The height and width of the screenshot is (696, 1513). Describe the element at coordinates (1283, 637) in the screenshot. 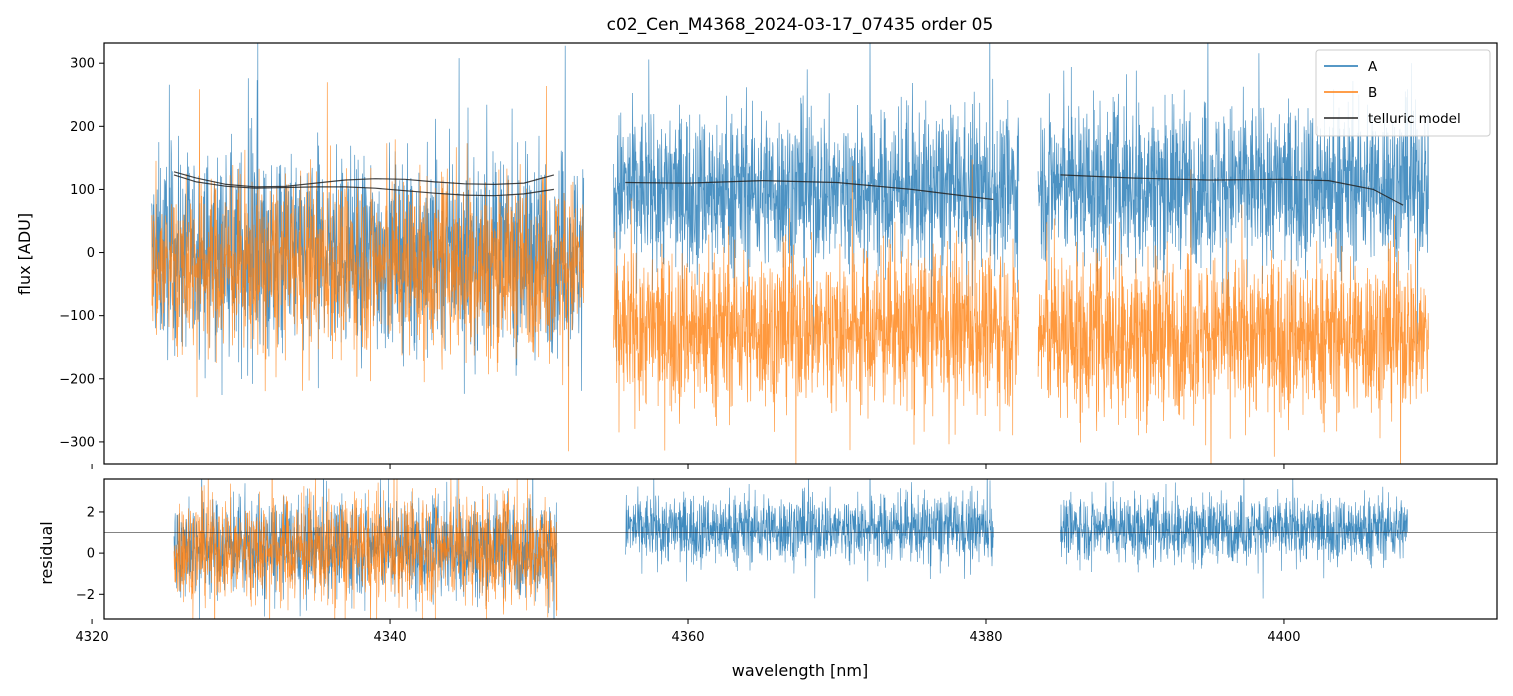

I see `x-tick-label: 4400` at that location.